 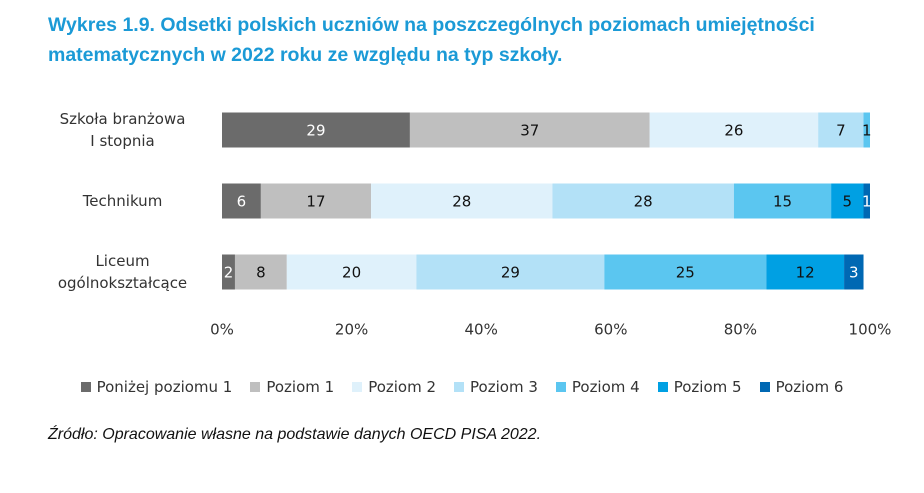 I want to click on legend-item: Poziom 3, so click(x=496, y=387).